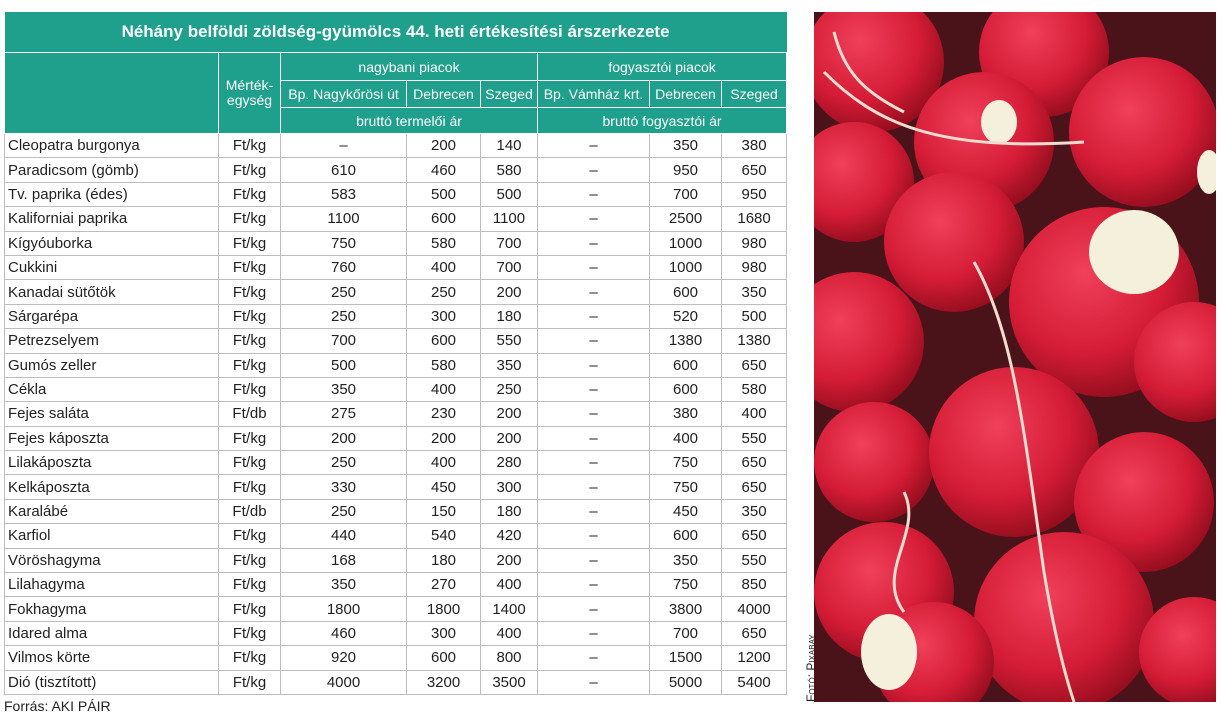  What do you see at coordinates (57, 706) in the screenshot?
I see `source: Forrás: AKI PÁIR` at bounding box center [57, 706].